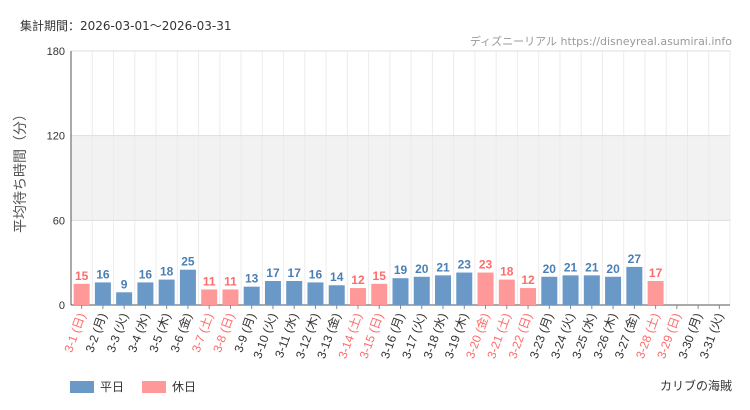 This screenshot has width=750, height=410. Describe the element at coordinates (188, 262) in the screenshot. I see `bar-value-label: 25` at that location.